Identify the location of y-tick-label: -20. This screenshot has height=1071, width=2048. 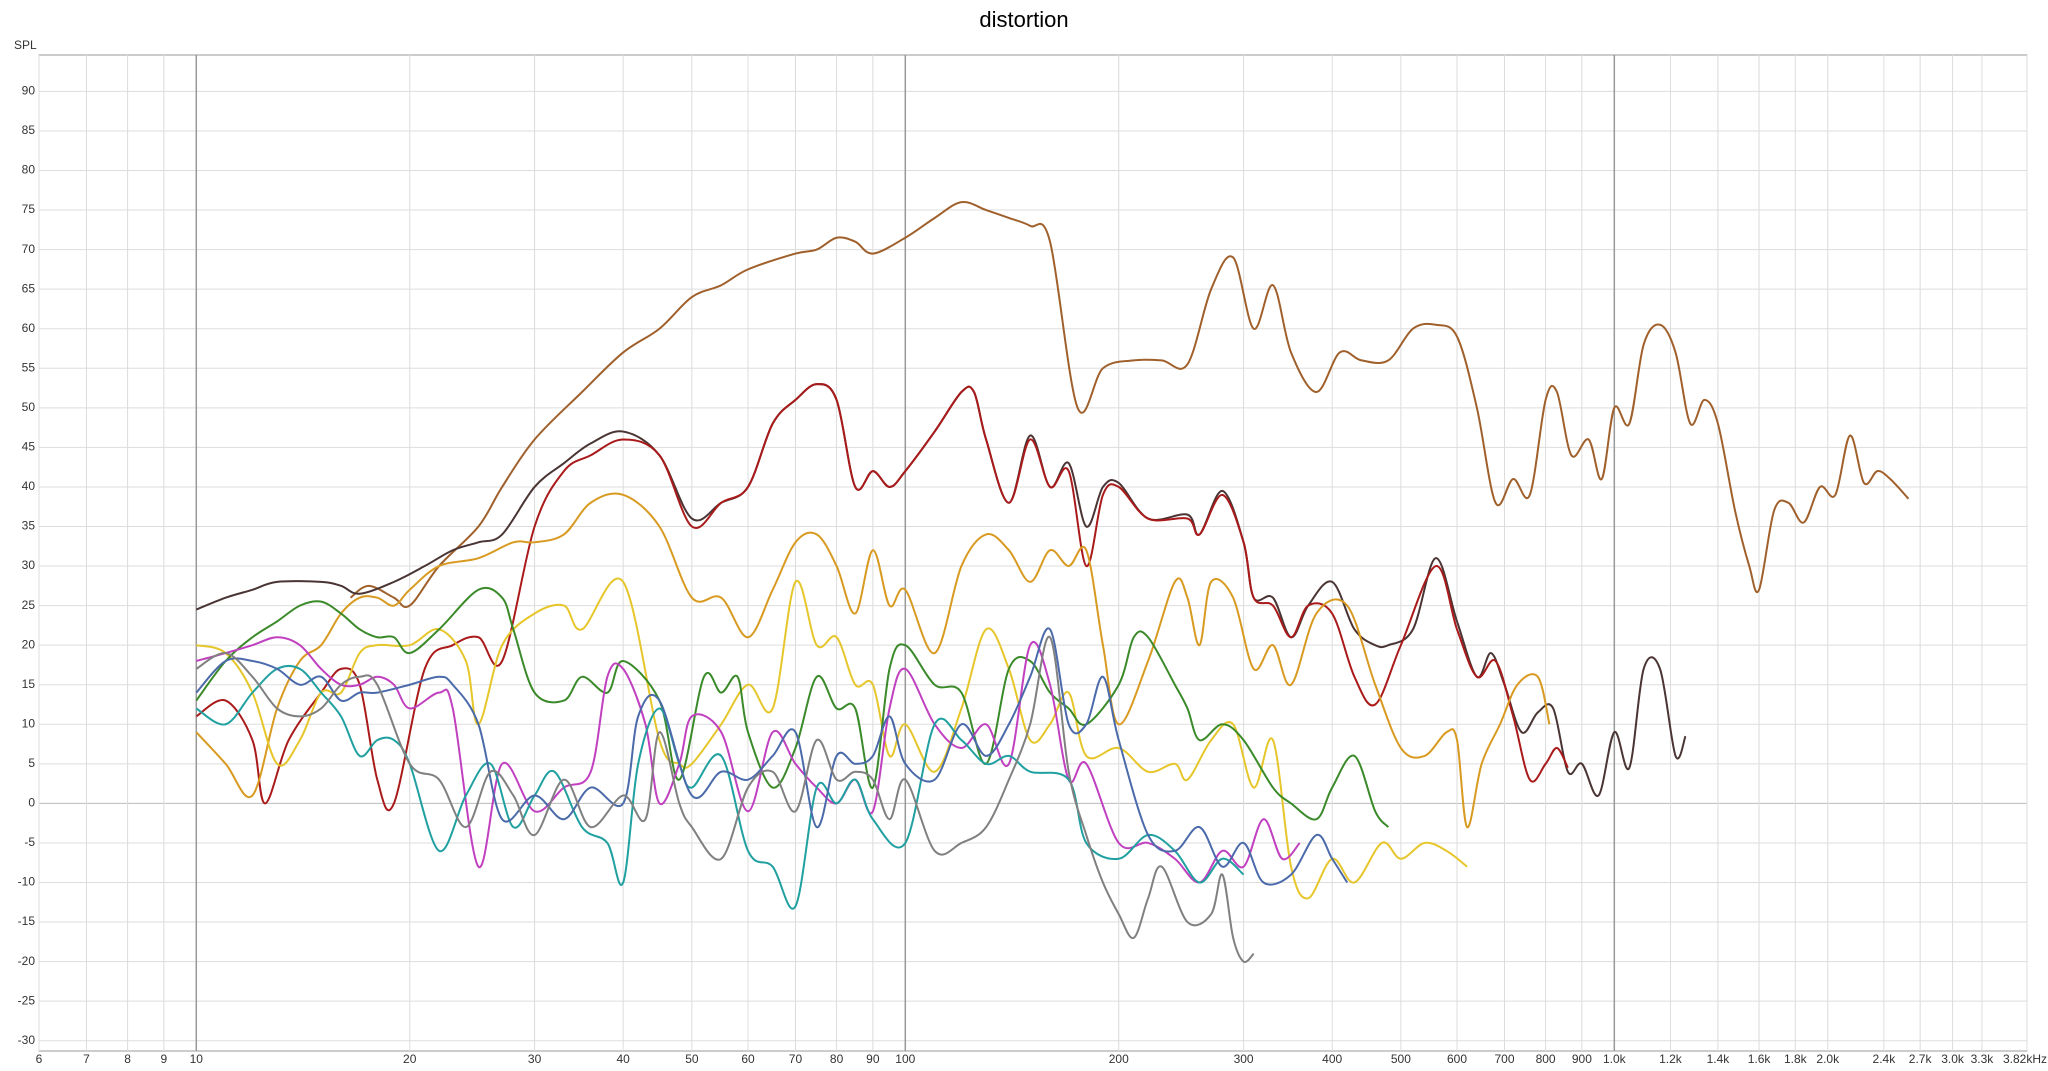
(27, 961).